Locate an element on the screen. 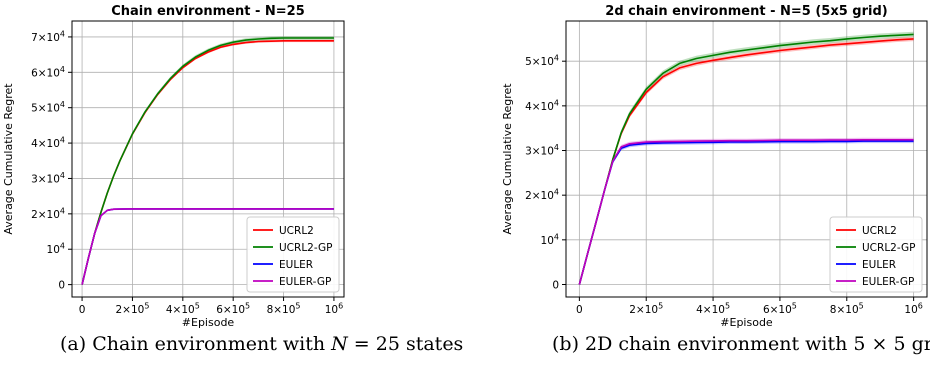  caption-left-prefix: (a) Chain environment with is located at coordinates (196, 344).